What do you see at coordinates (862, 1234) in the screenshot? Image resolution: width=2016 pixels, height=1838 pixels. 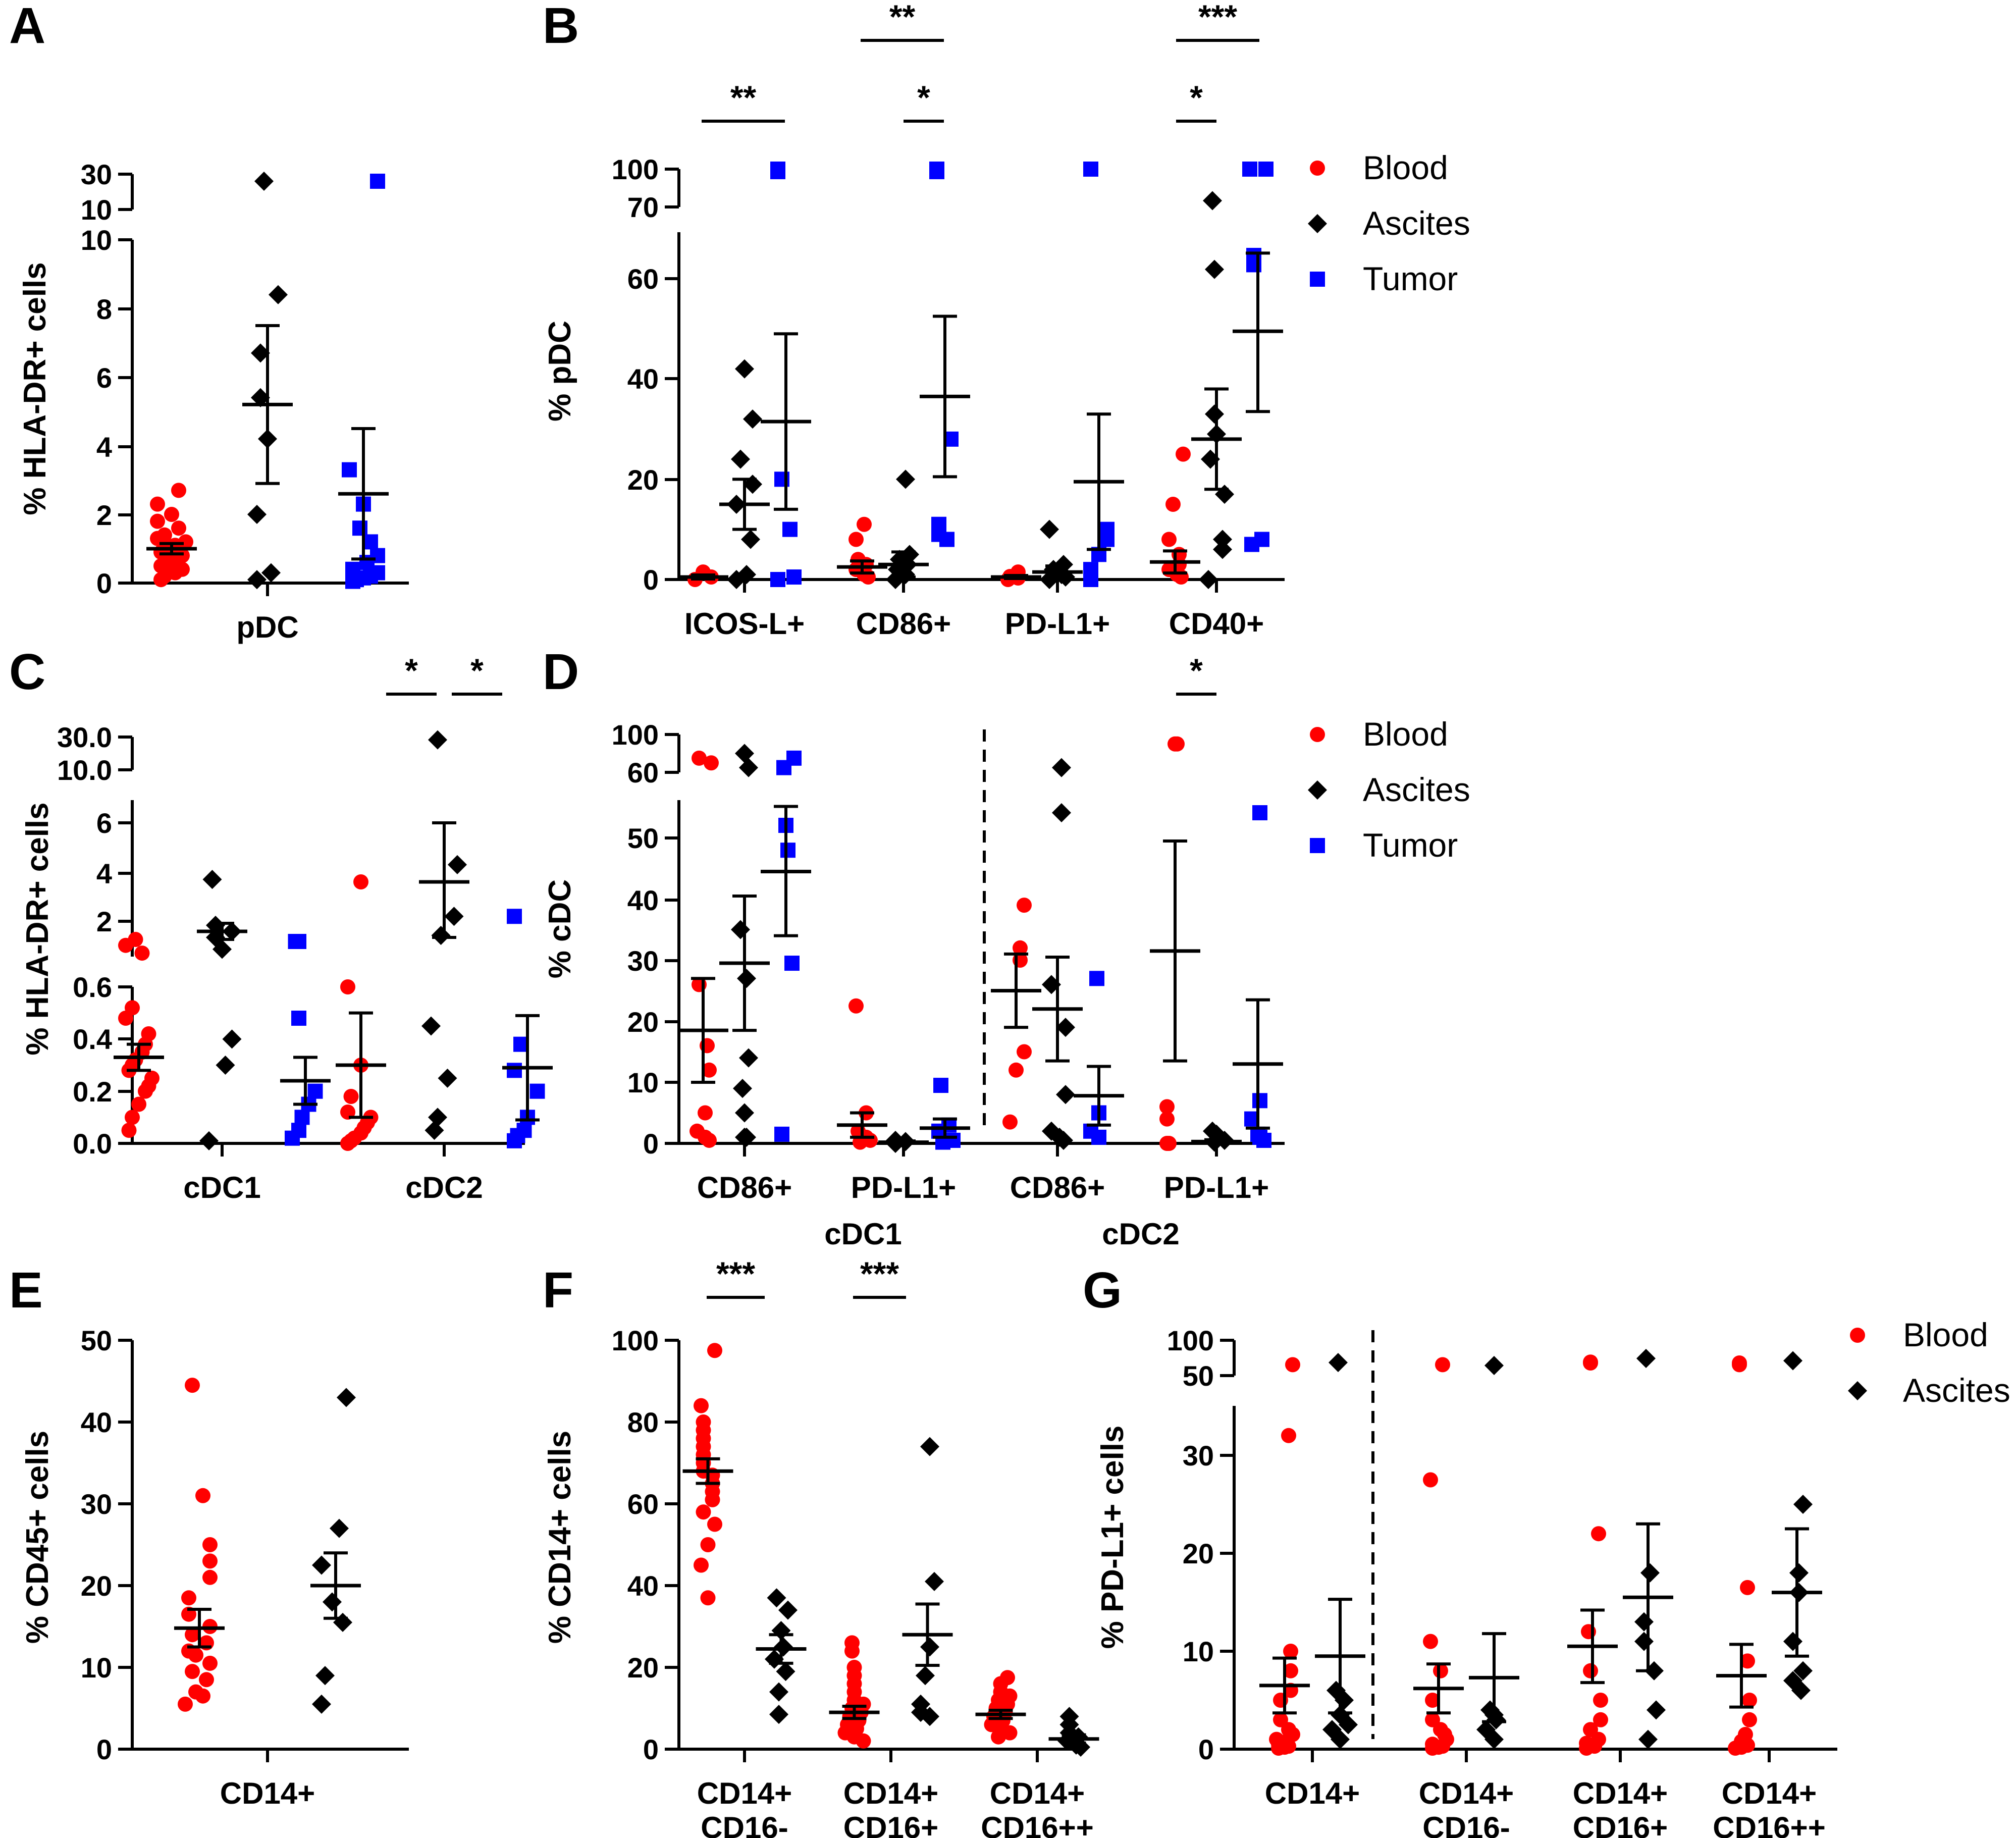 I see `group-label: cDC1` at bounding box center [862, 1234].